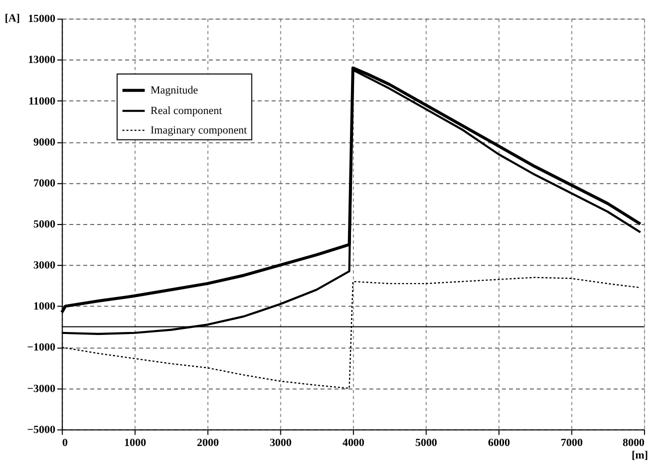 This screenshot has height=465, width=654. What do you see at coordinates (44, 183) in the screenshot?
I see `y-tick-label: 7000` at bounding box center [44, 183].